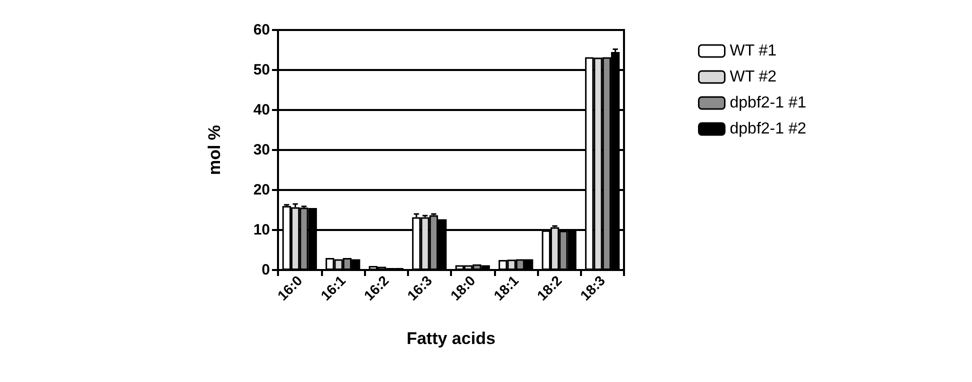  I want to click on y-tick-label: 20, so click(261, 190).